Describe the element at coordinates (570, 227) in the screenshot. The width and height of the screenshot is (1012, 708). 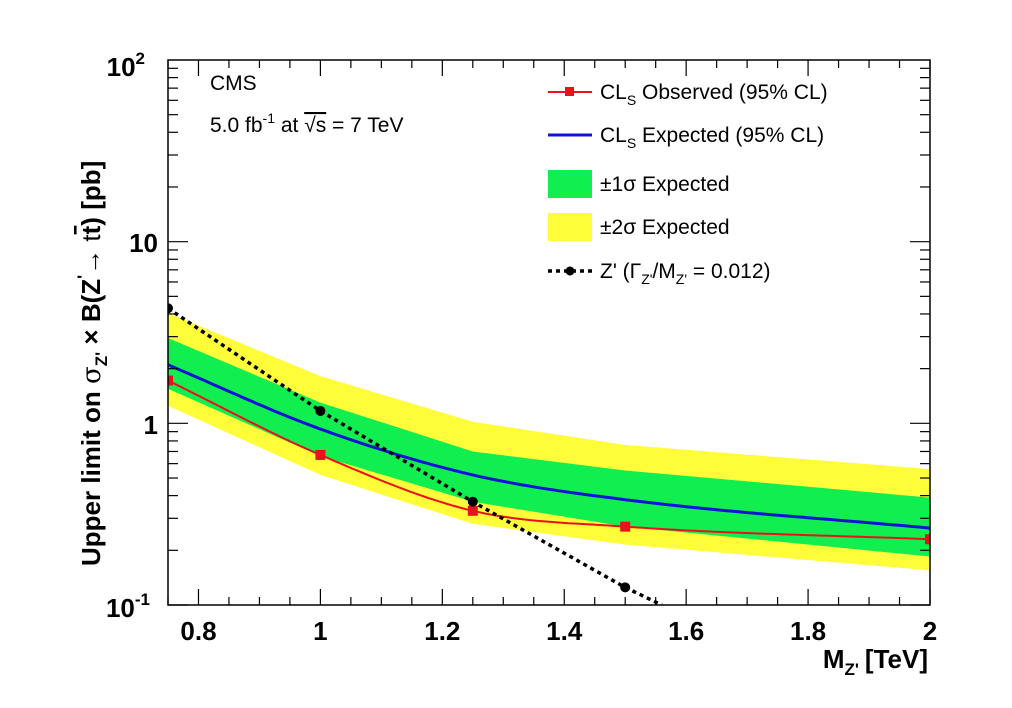
I see `legend-band2-swatch` at that location.